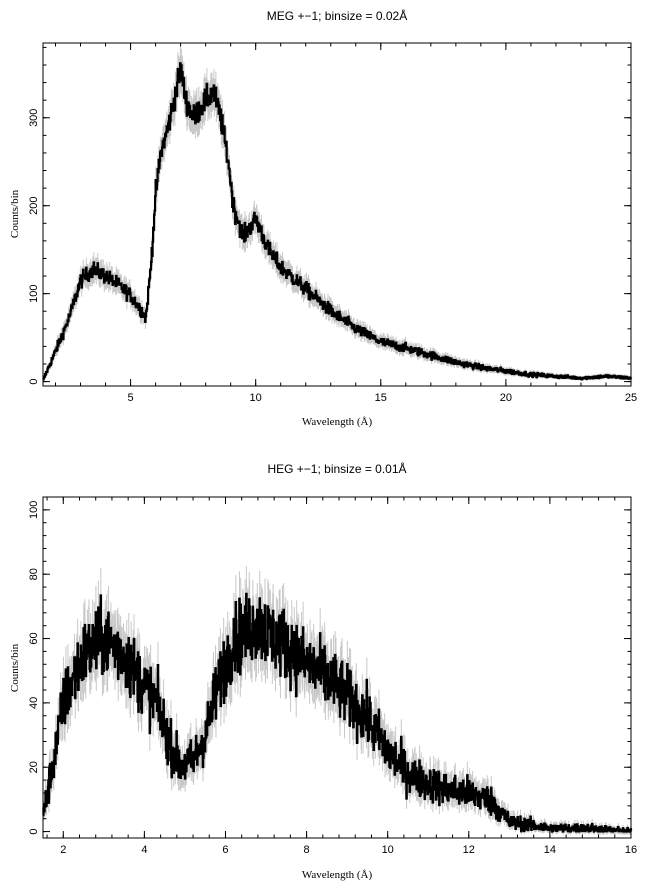 The image size is (649, 891). Describe the element at coordinates (34, 510) in the screenshot. I see `heg-y-tick-label: 100` at that location.